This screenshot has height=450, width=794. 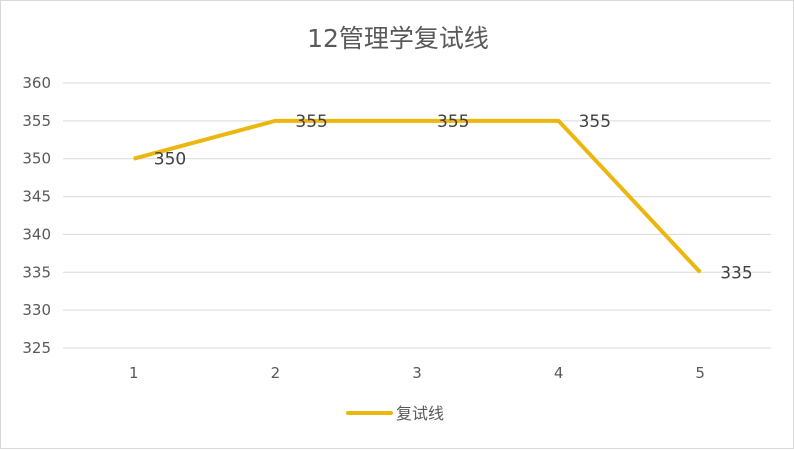 I want to click on chart-title: 12管理学复试线, so click(x=398, y=38).